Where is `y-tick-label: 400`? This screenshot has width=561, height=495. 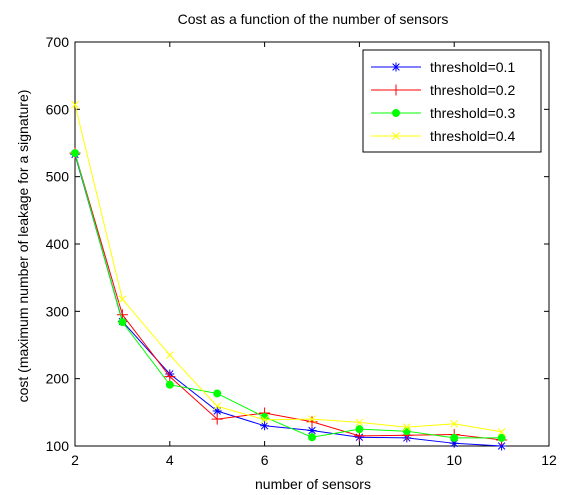
y-tick-label: 400 is located at coordinates (58, 244).